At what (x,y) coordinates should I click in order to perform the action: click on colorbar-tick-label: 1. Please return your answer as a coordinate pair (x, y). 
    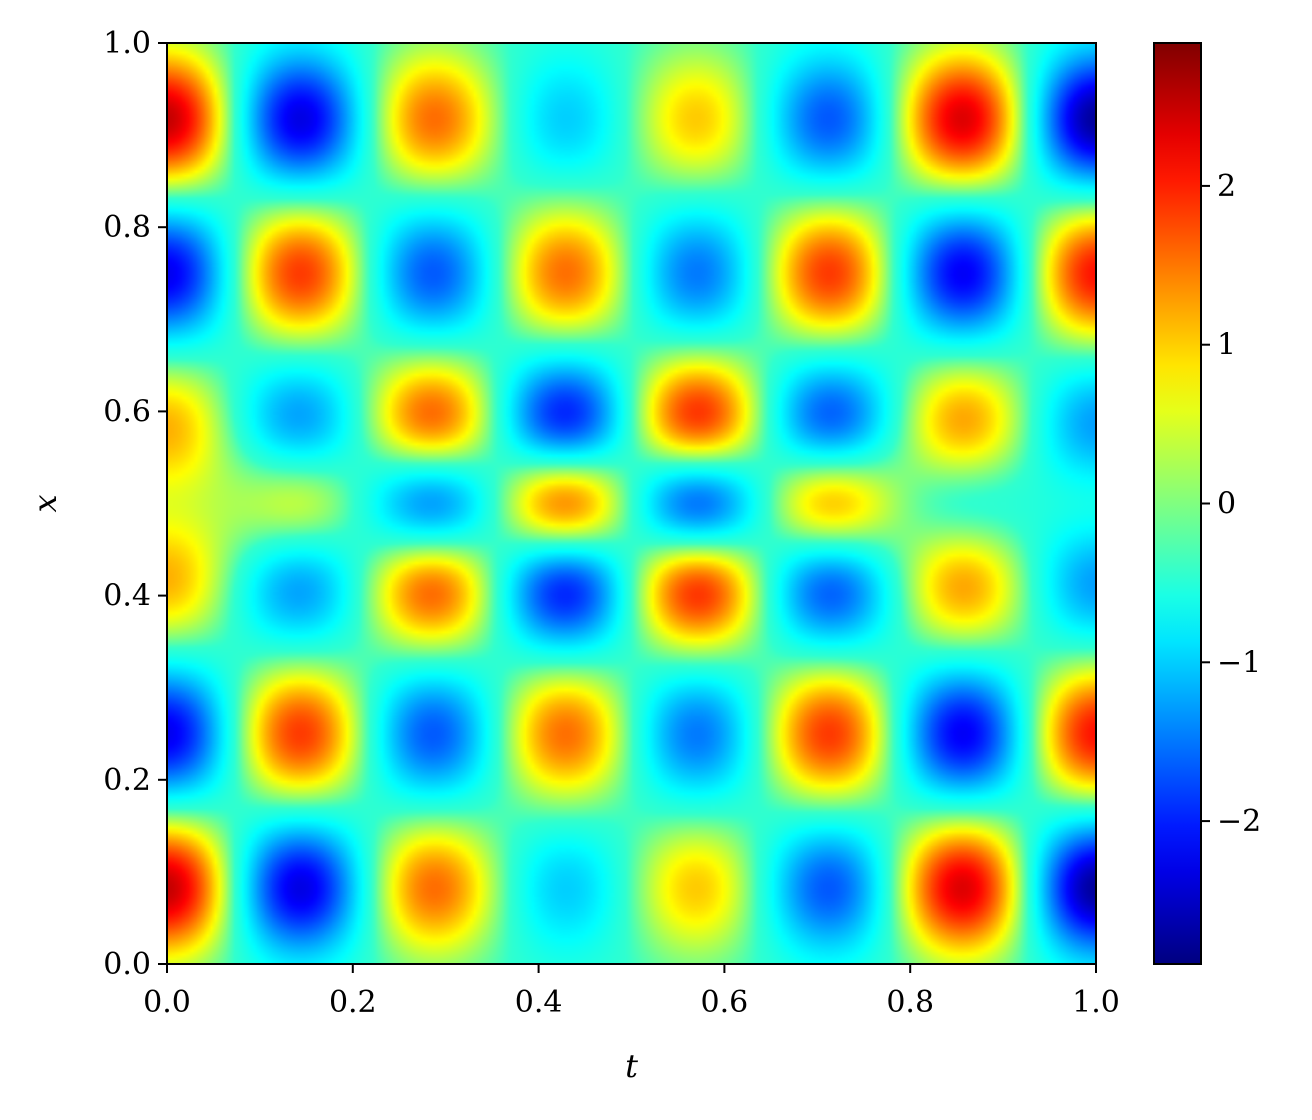
    Looking at the image, I should click on (1226, 345).